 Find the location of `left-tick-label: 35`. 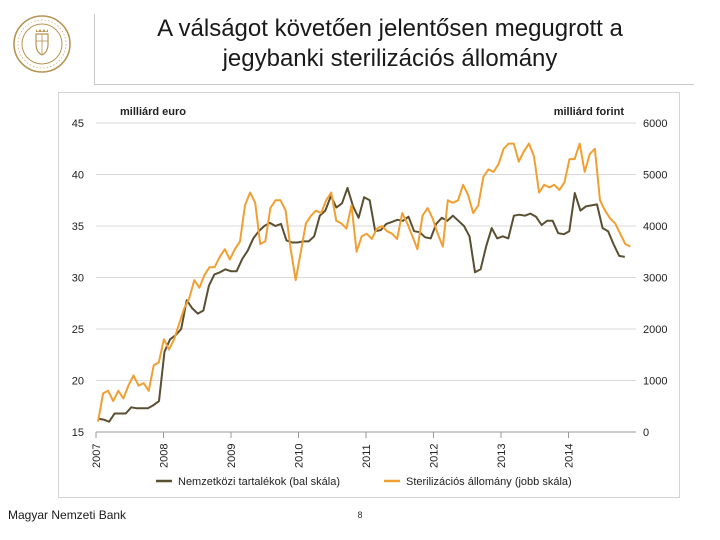

left-tick-label: 35 is located at coordinates (78, 227).